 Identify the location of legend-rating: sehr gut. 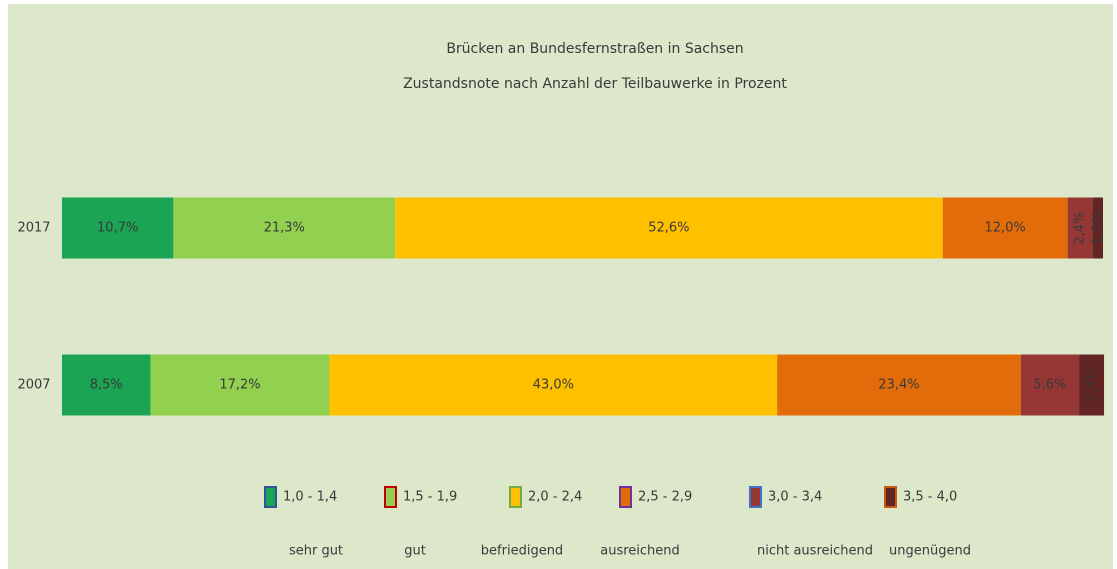
(316, 551).